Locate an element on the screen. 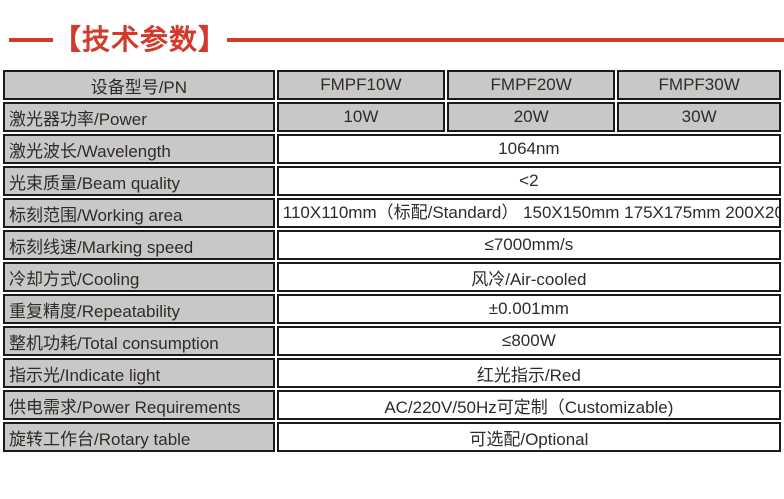 The width and height of the screenshot is (784, 499). row-value: <2 is located at coordinates (528, 181).